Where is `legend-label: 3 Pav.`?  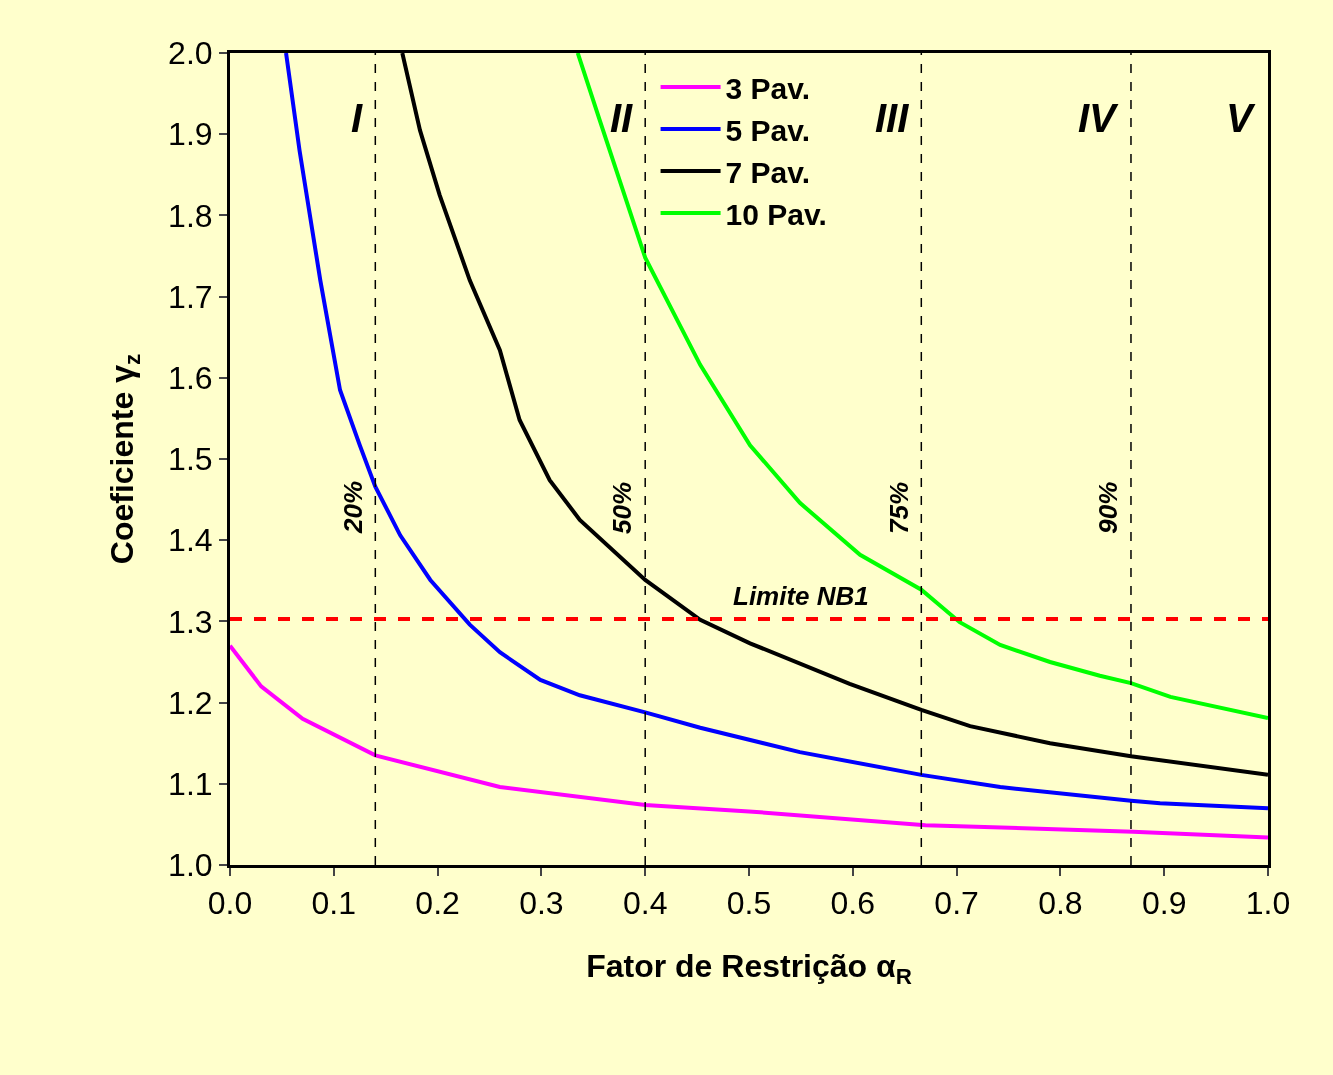 legend-label: 3 Pav. is located at coordinates (768, 88).